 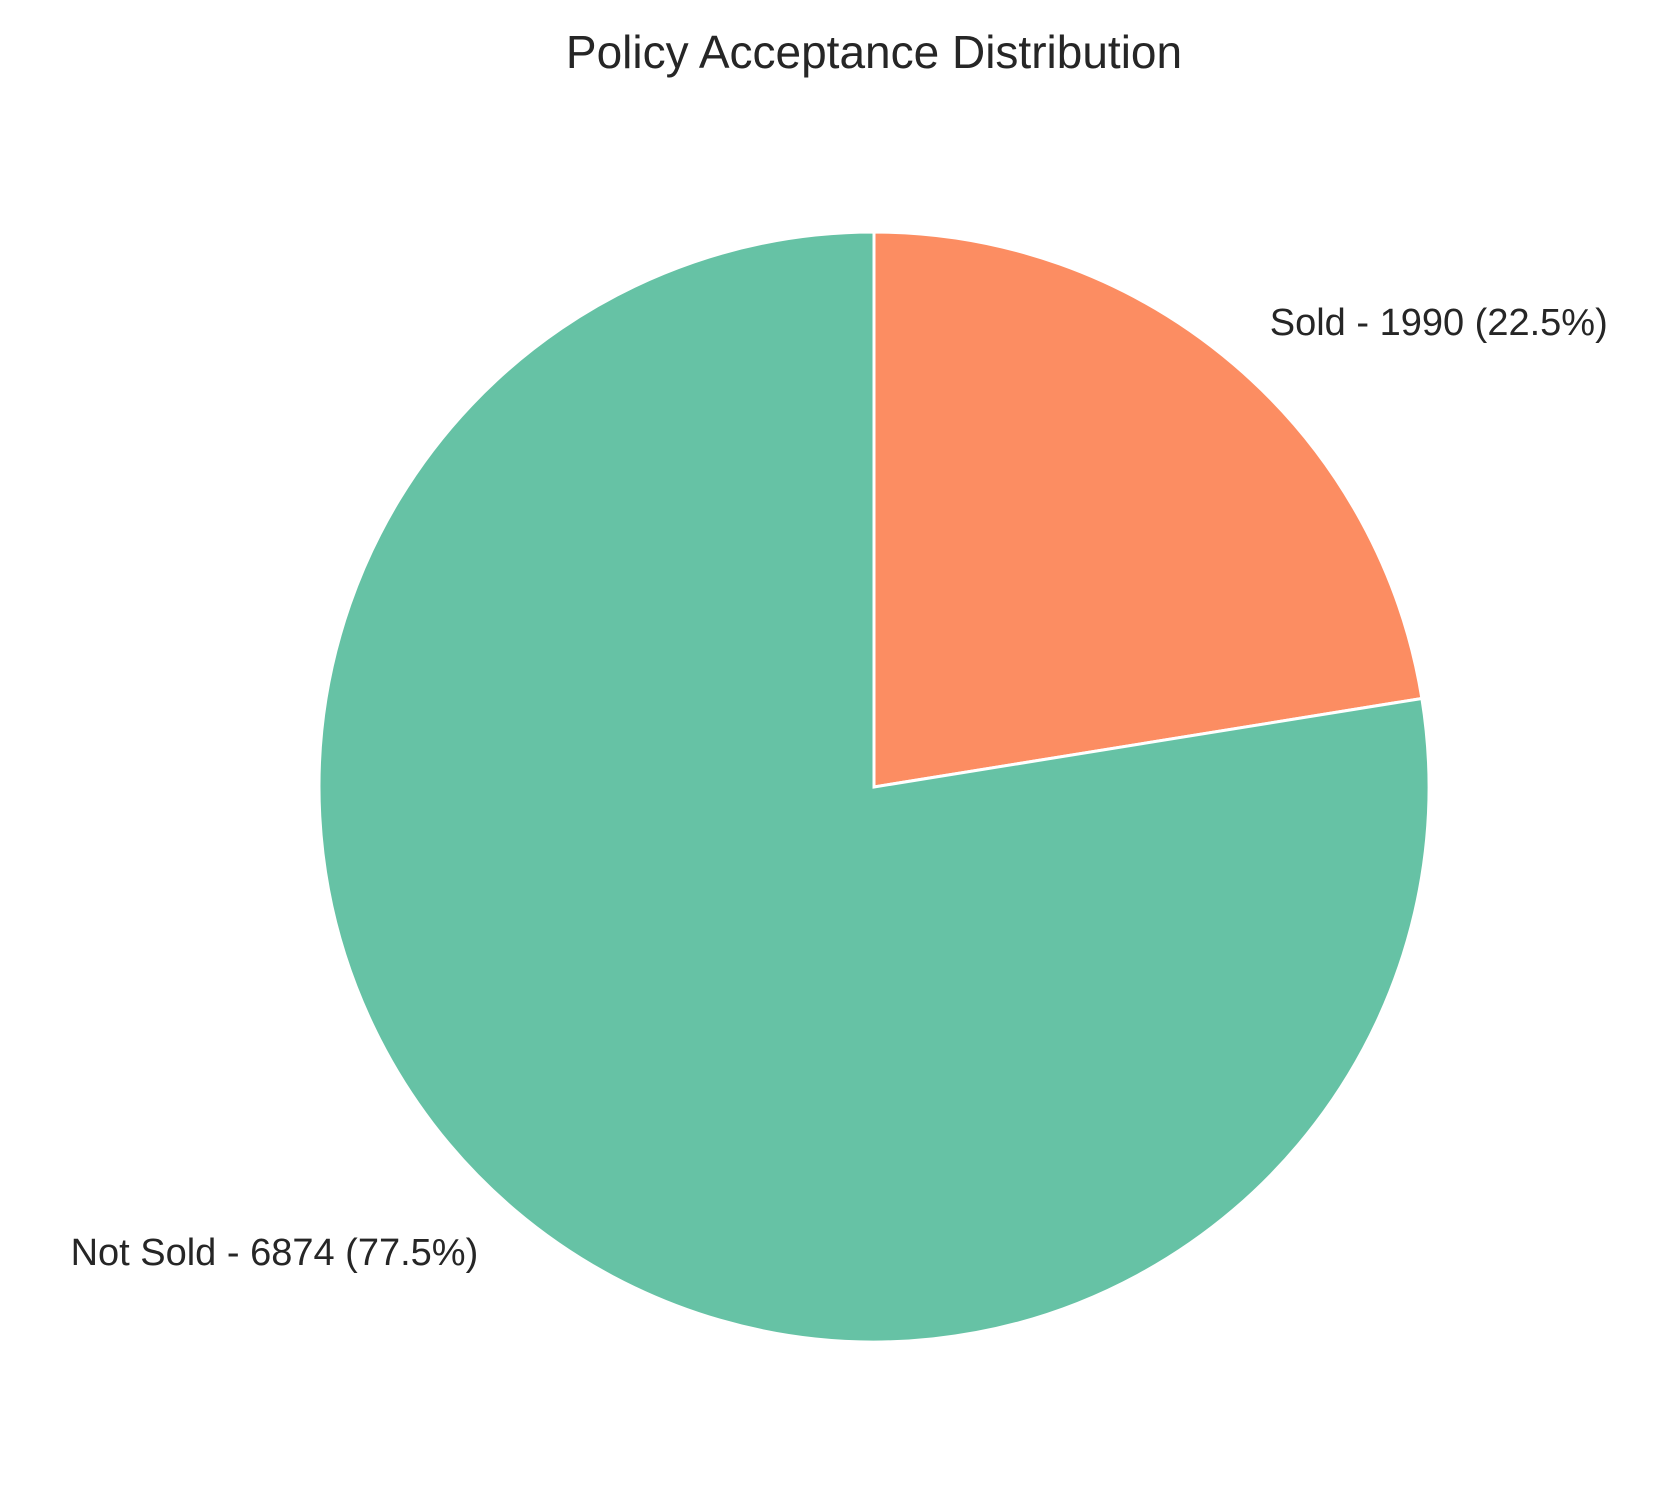 I want to click on slice-label-not-sold: Not Sold - 6874 (77.5%), so click(x=275, y=1253).